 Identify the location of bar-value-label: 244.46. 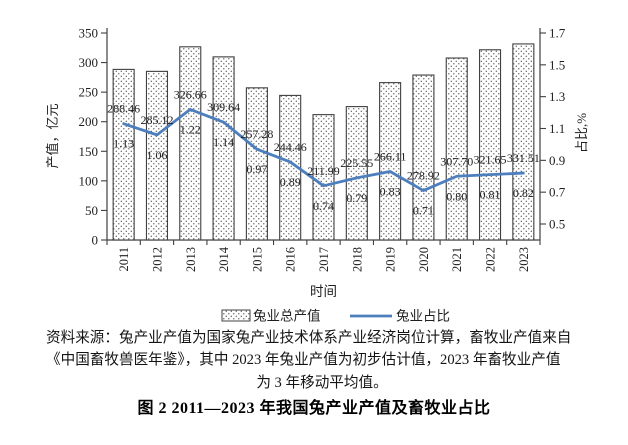
(290, 147).